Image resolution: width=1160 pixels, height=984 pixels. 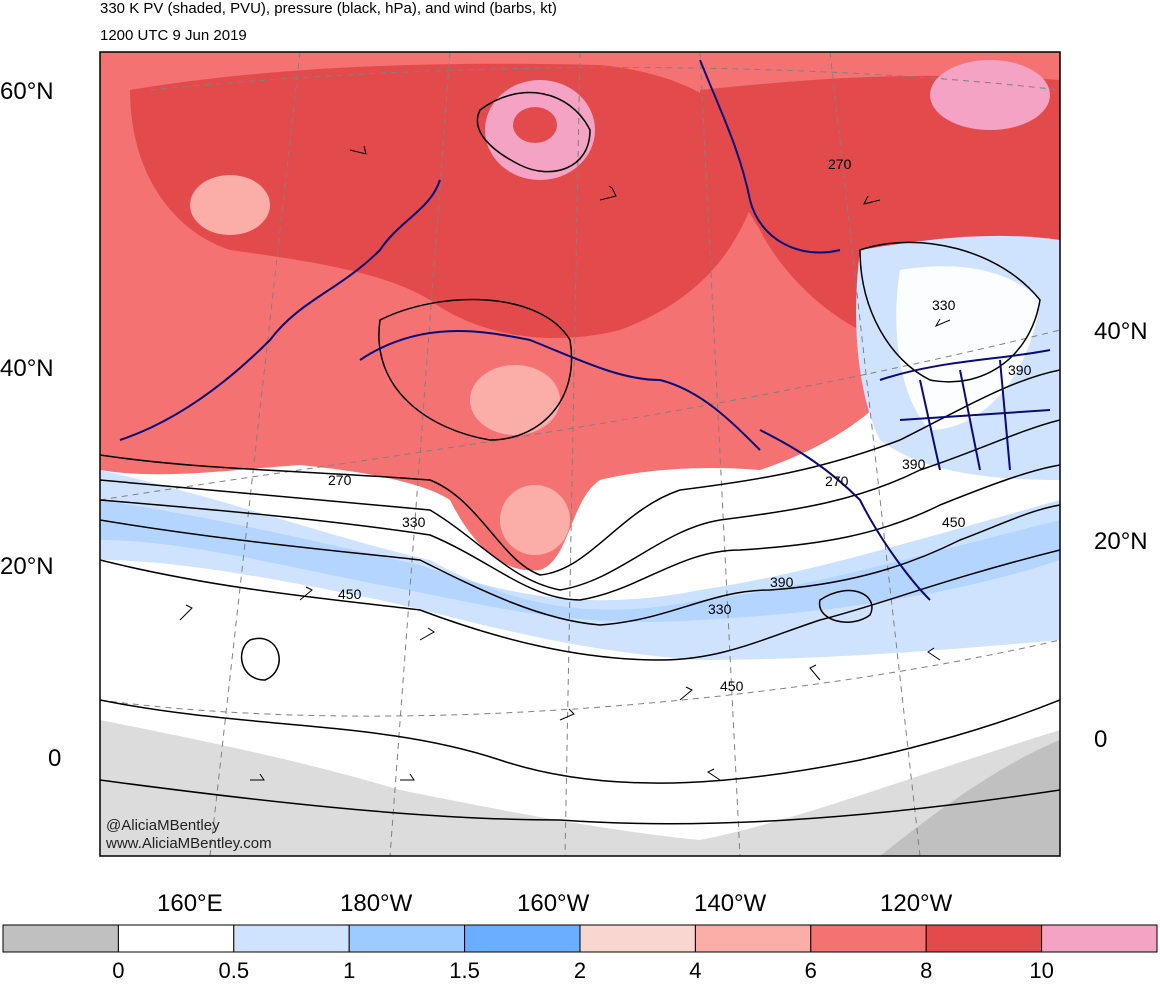 I want to click on lon-label-160e: 160°E, so click(x=190, y=903).